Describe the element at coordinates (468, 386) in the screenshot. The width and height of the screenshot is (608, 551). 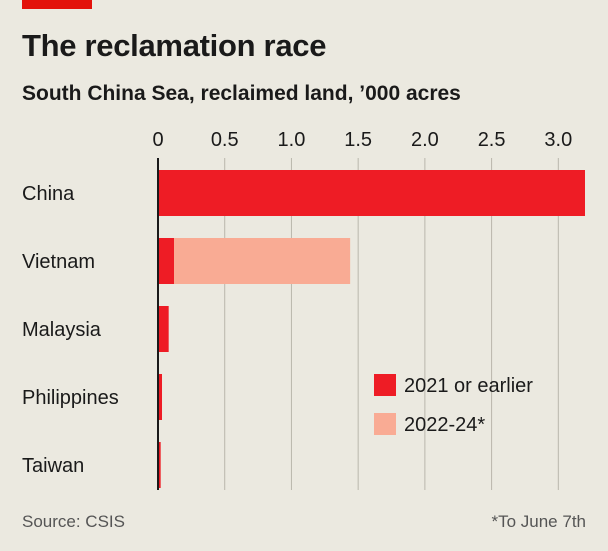
I see `legend-label: 2021 or earlier` at that location.